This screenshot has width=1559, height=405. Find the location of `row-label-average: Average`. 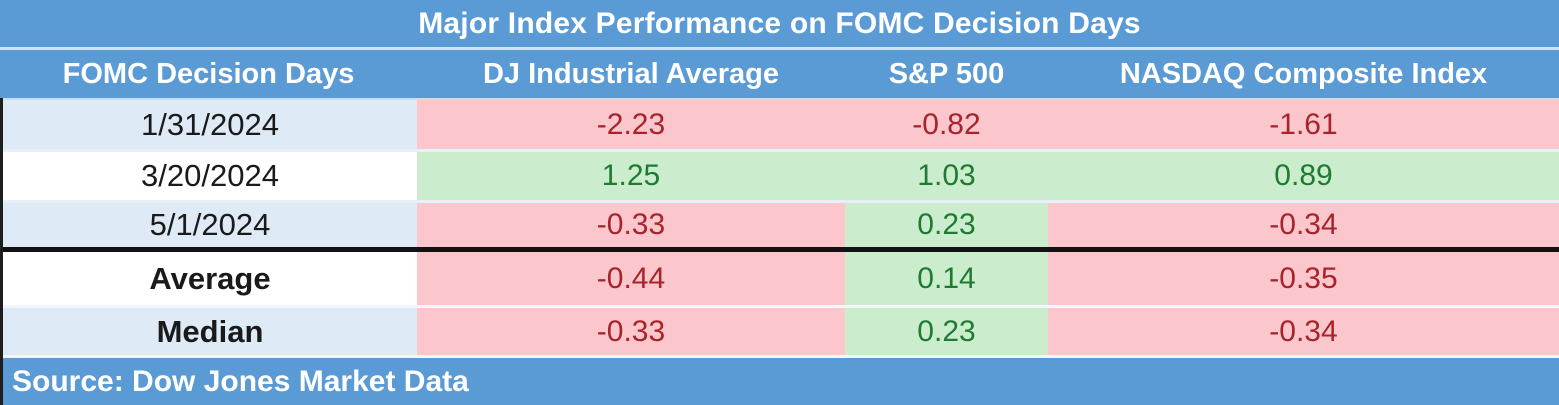

row-label-average: Average is located at coordinates (210, 278).